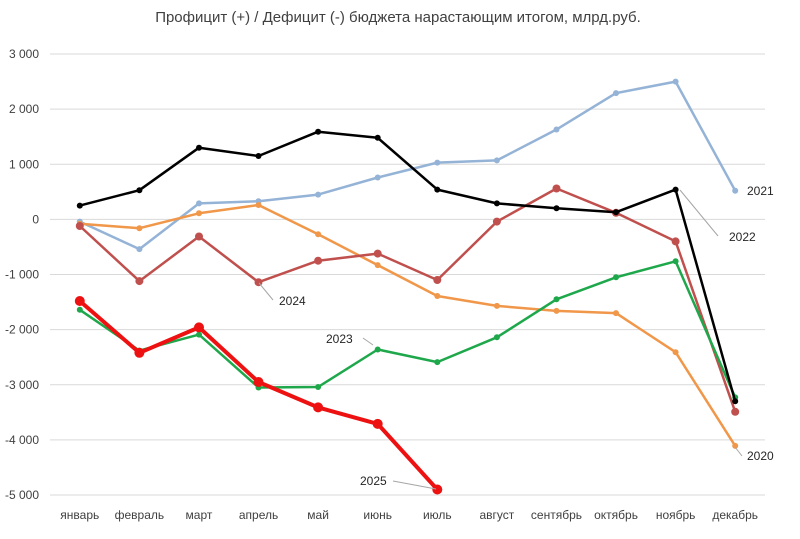 This screenshot has height=539, width=800. Describe the element at coordinates (373, 481) in the screenshot. I see `series-label-2025: 2025` at that location.